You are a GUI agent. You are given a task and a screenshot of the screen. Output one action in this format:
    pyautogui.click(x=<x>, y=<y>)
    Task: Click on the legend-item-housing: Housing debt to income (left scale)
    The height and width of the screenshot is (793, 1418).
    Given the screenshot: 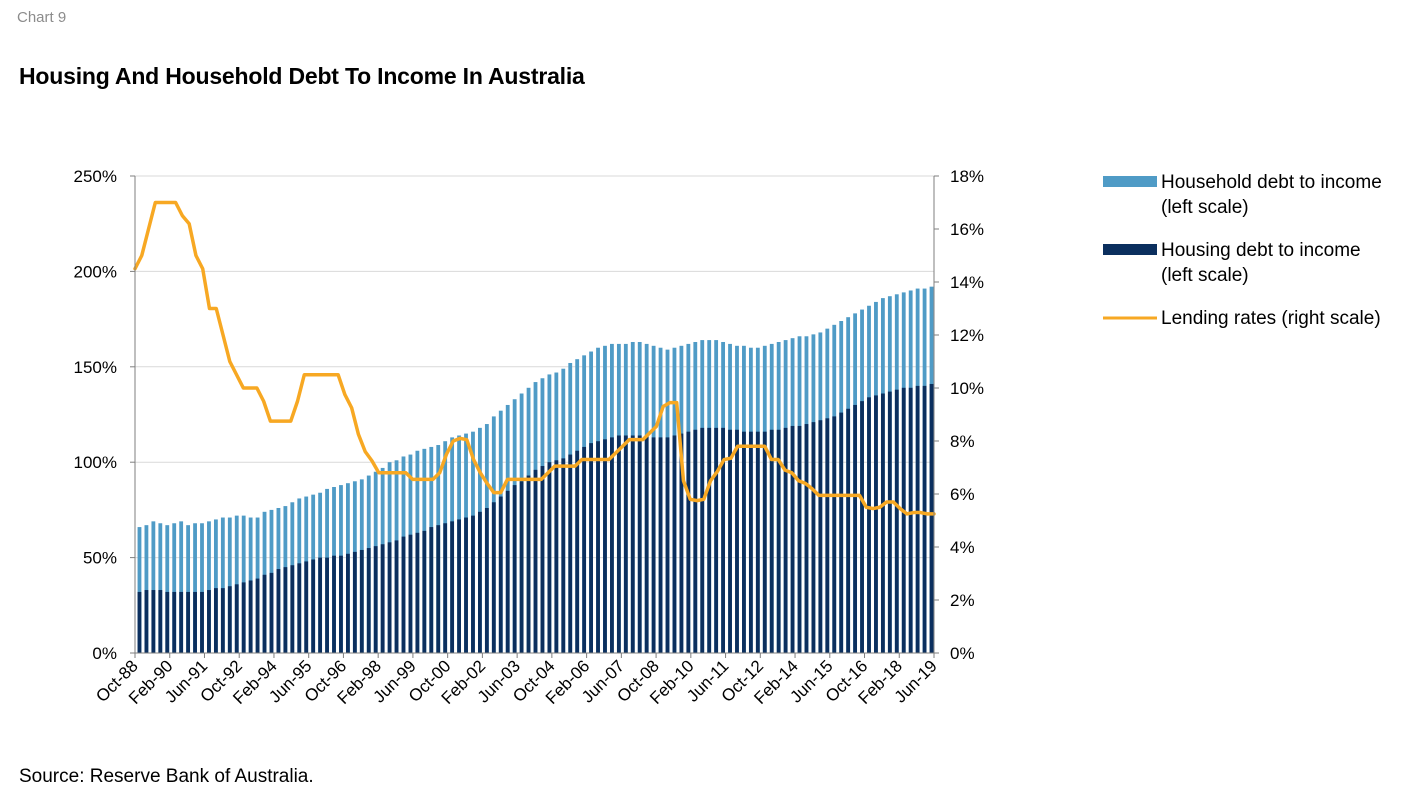 What is the action you would take?
    pyautogui.click(x=1258, y=263)
    